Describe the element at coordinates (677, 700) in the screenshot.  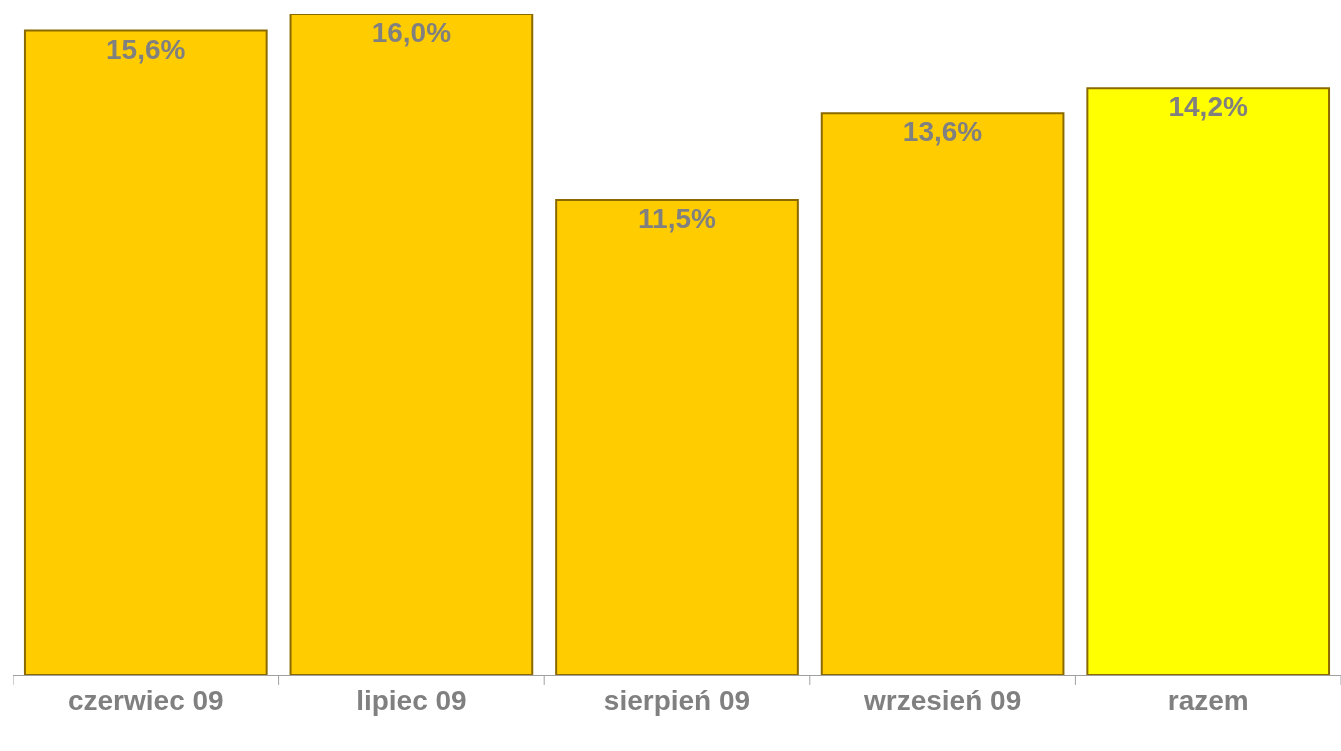
I see `x-tick-label: sierpień 09` at that location.